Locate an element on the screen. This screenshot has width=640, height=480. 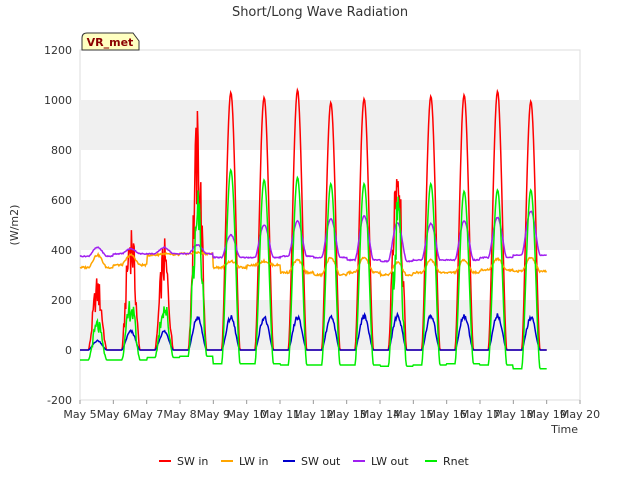
x-tick-label: May 12 is located at coordinates (313, 414).